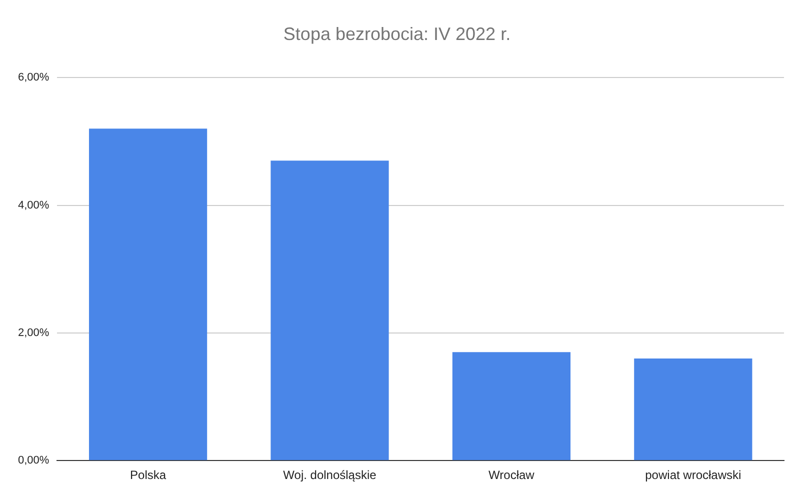 The width and height of the screenshot is (809, 501). What do you see at coordinates (330, 475) in the screenshot?
I see `x-tick-label: Woj. dolnośląskie` at bounding box center [330, 475].